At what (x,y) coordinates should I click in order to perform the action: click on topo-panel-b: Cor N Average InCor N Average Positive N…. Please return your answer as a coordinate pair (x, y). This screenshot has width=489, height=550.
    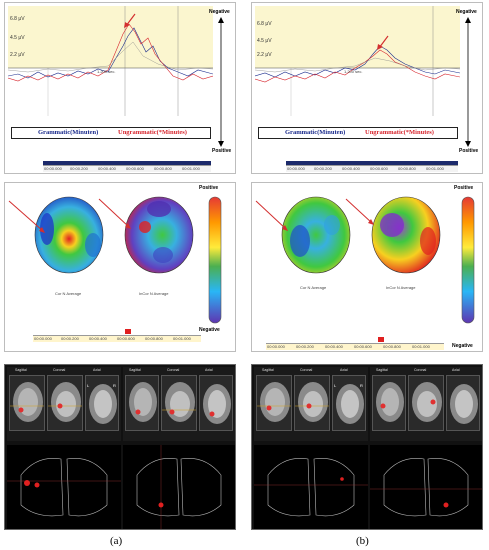
    Looking at the image, I should click on (367, 267).